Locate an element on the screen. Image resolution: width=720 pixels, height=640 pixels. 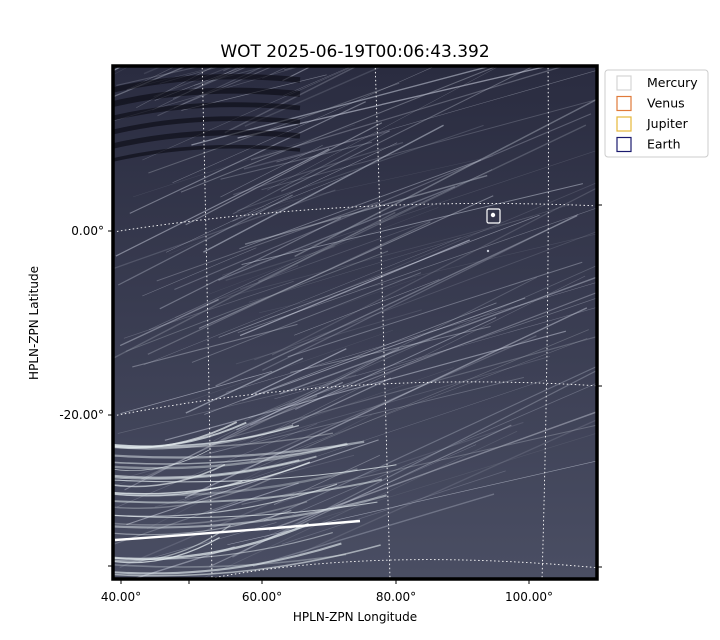
y-tick-label: 0.00° is located at coordinates (87, 231).